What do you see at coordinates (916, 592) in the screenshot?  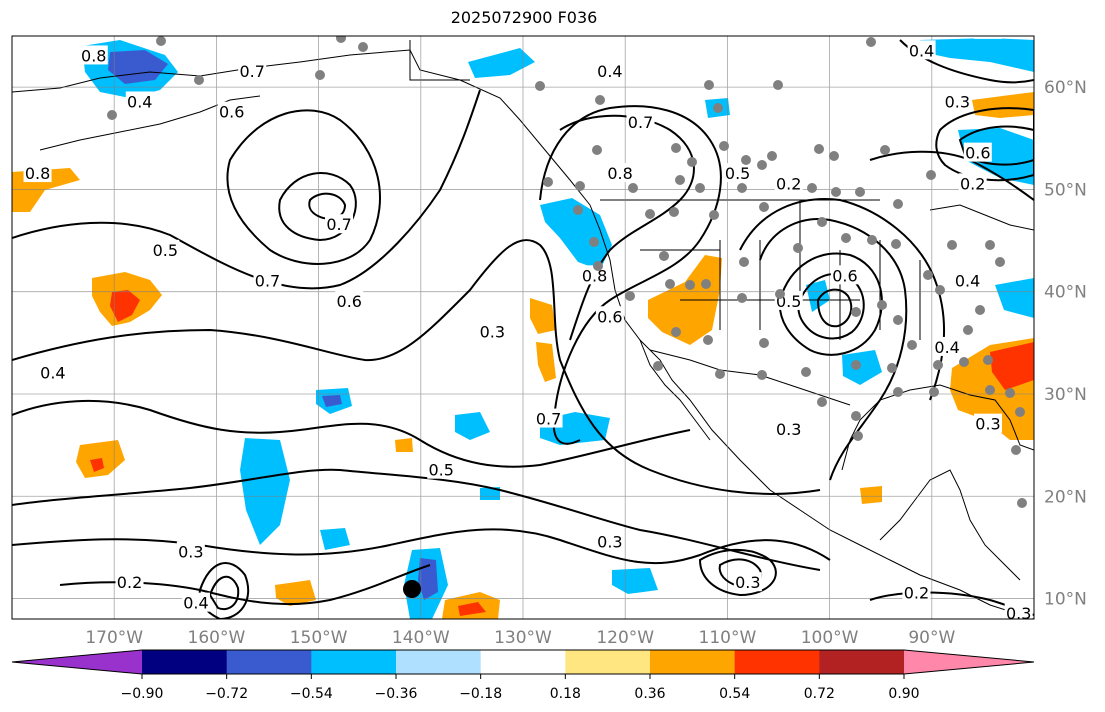 I see `contour-value-label: 0.2` at bounding box center [916, 592].